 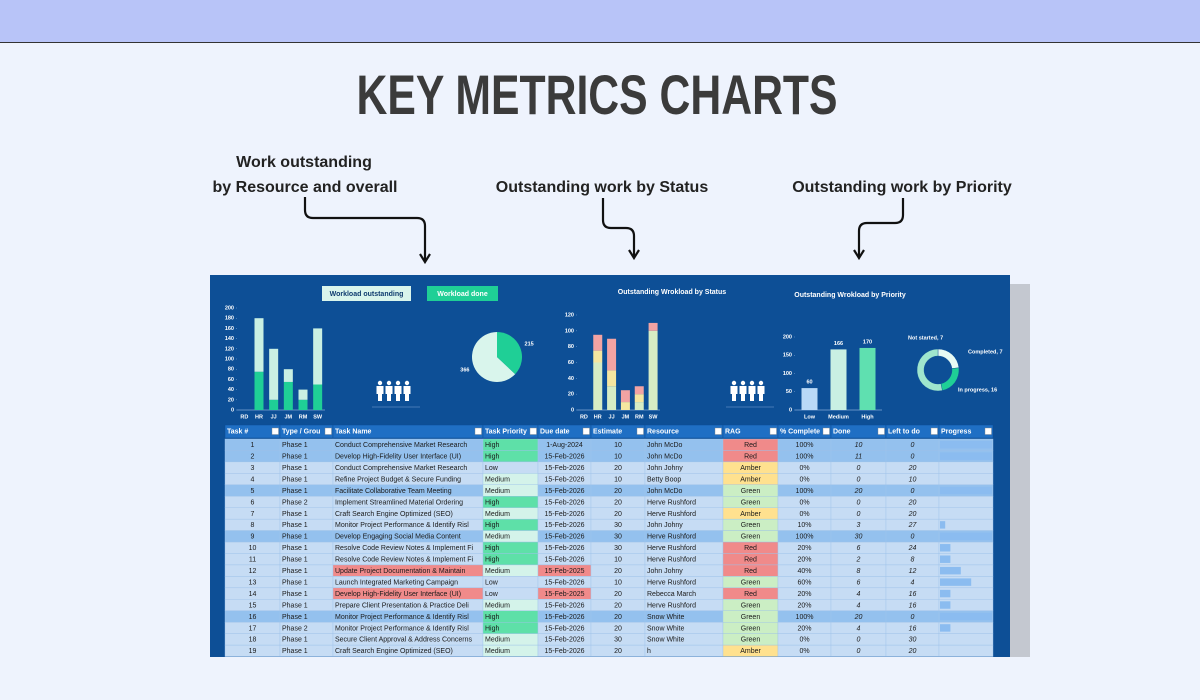 I want to click on cell, so click(x=966, y=479).